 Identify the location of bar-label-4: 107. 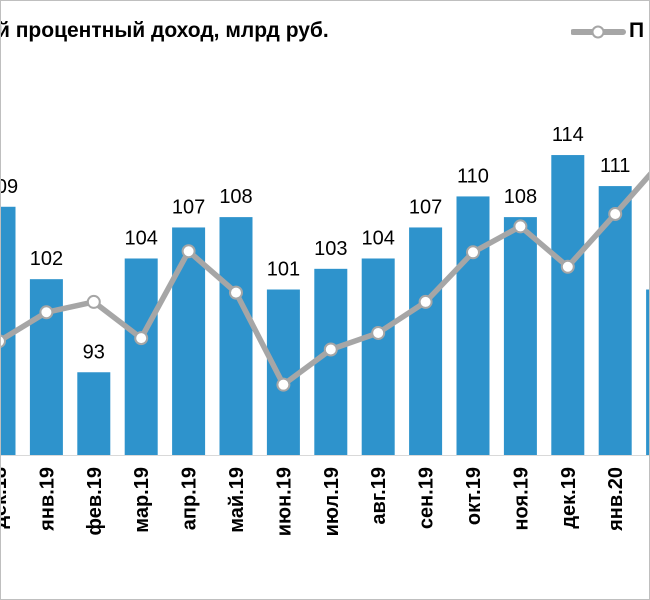
(188, 207).